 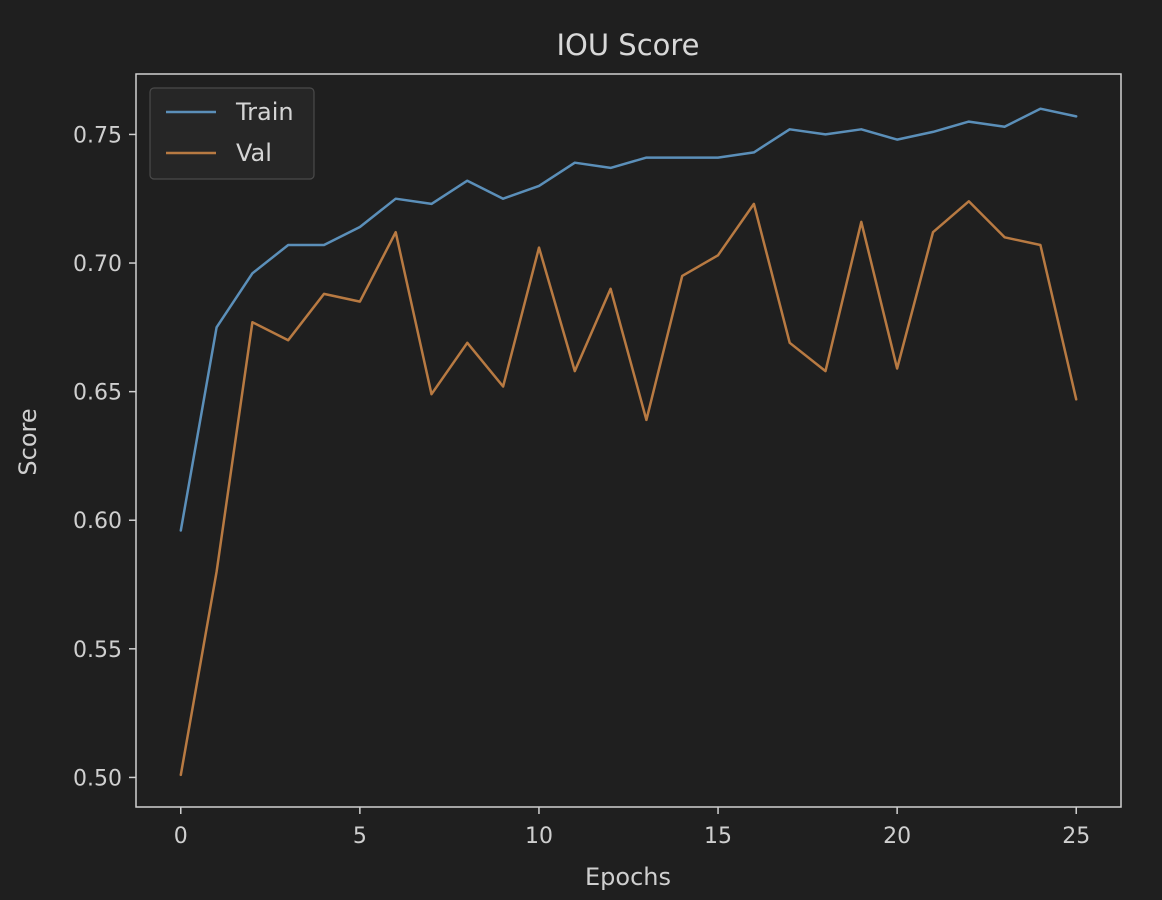 I want to click on x-axis-label: Epochs, so click(x=628, y=877).